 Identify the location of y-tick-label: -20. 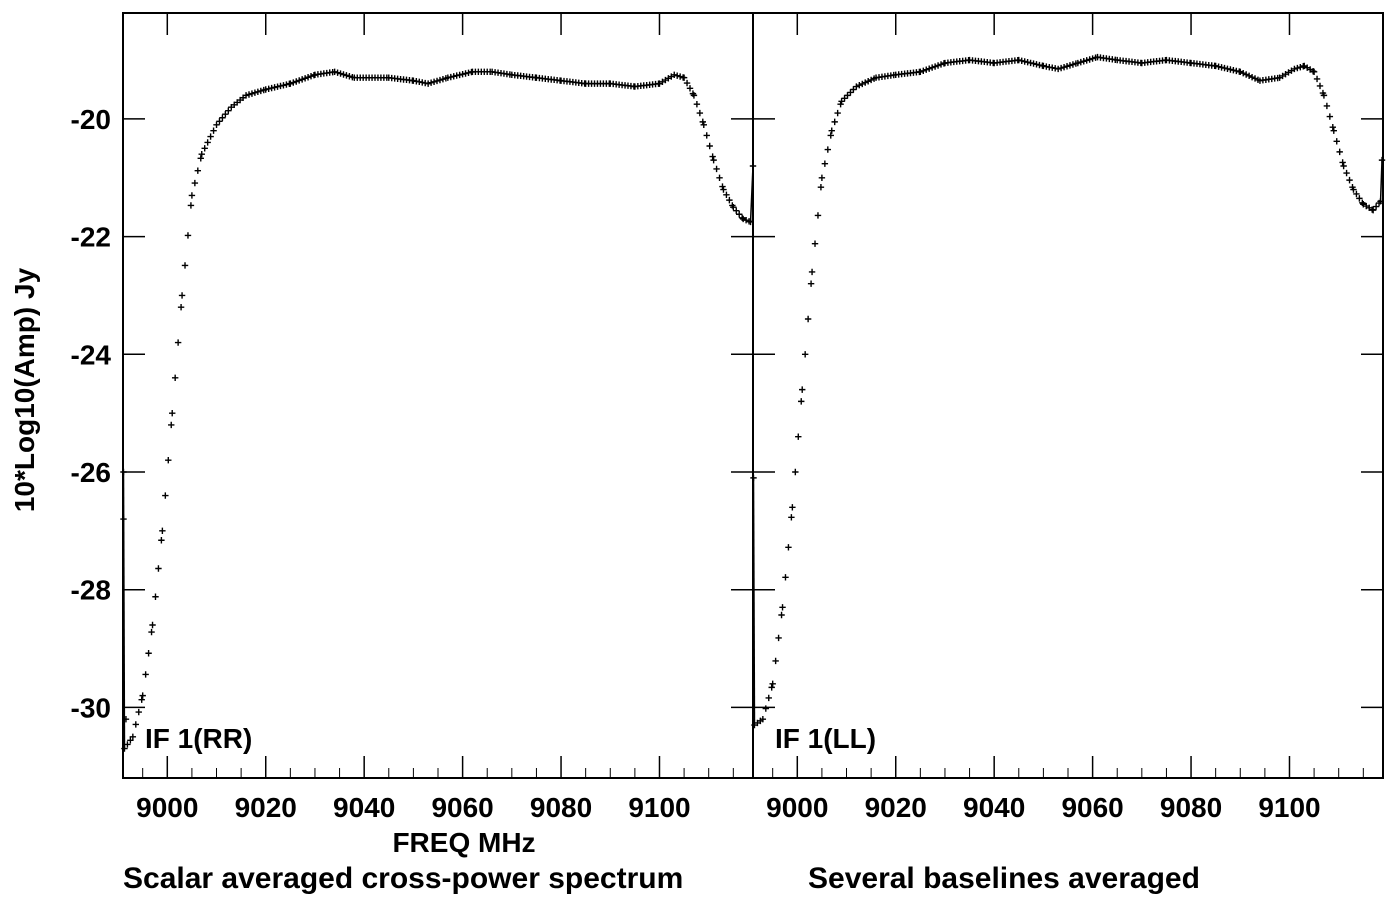
(91, 119).